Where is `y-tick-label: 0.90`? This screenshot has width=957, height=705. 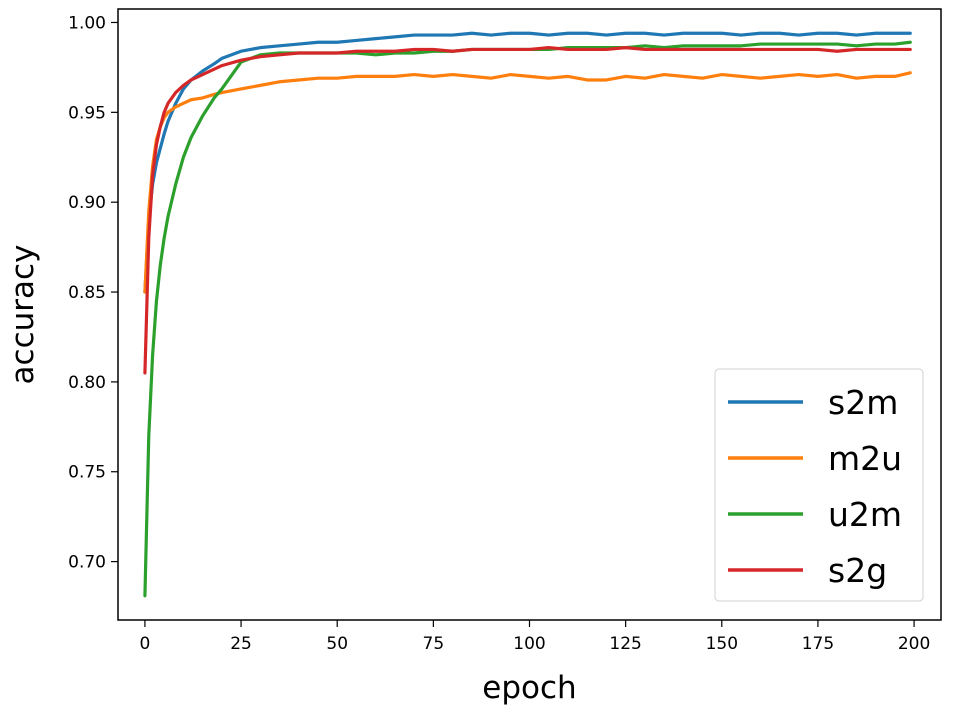 y-tick-label: 0.90 is located at coordinates (87, 203).